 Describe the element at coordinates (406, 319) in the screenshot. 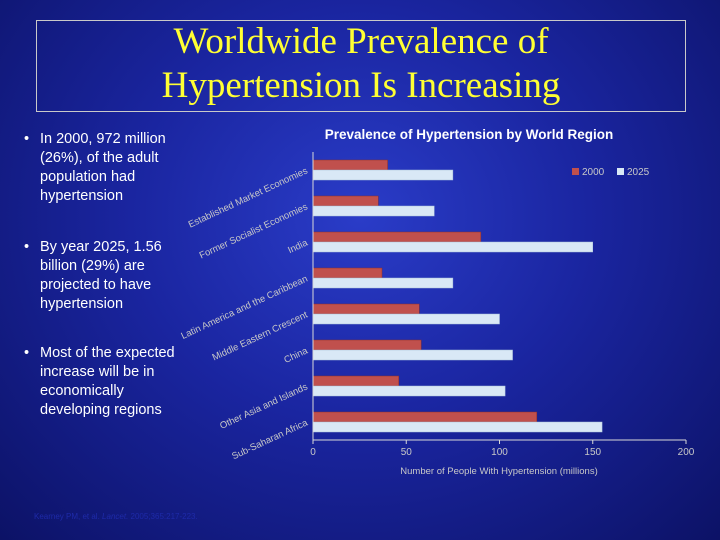

I see `bar-2025-middle-eastern-crescent` at that location.